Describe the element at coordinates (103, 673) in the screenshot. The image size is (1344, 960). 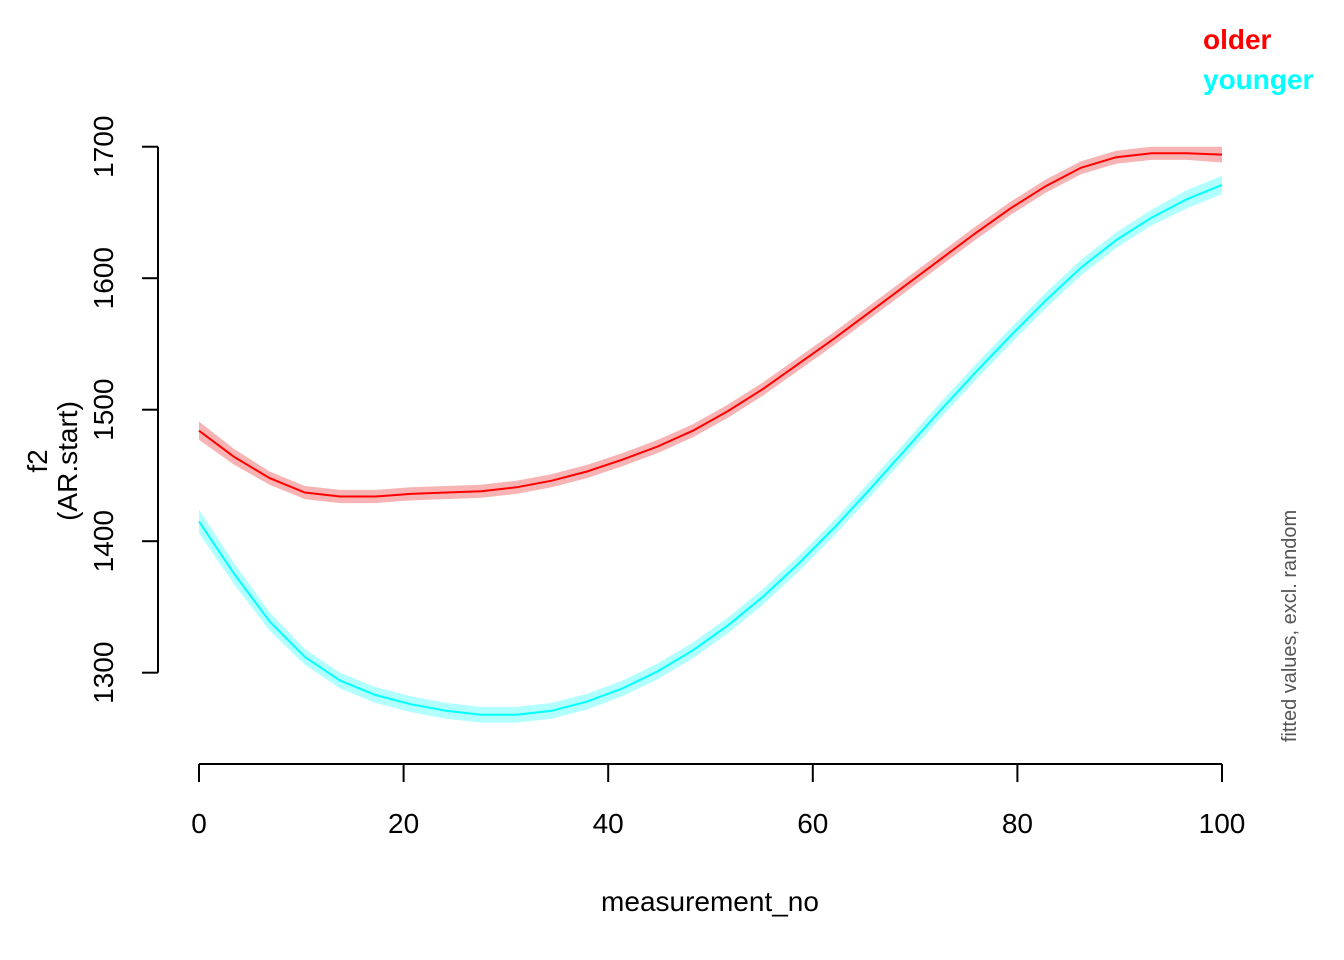
I see `y-tick-label: 1300` at that location.